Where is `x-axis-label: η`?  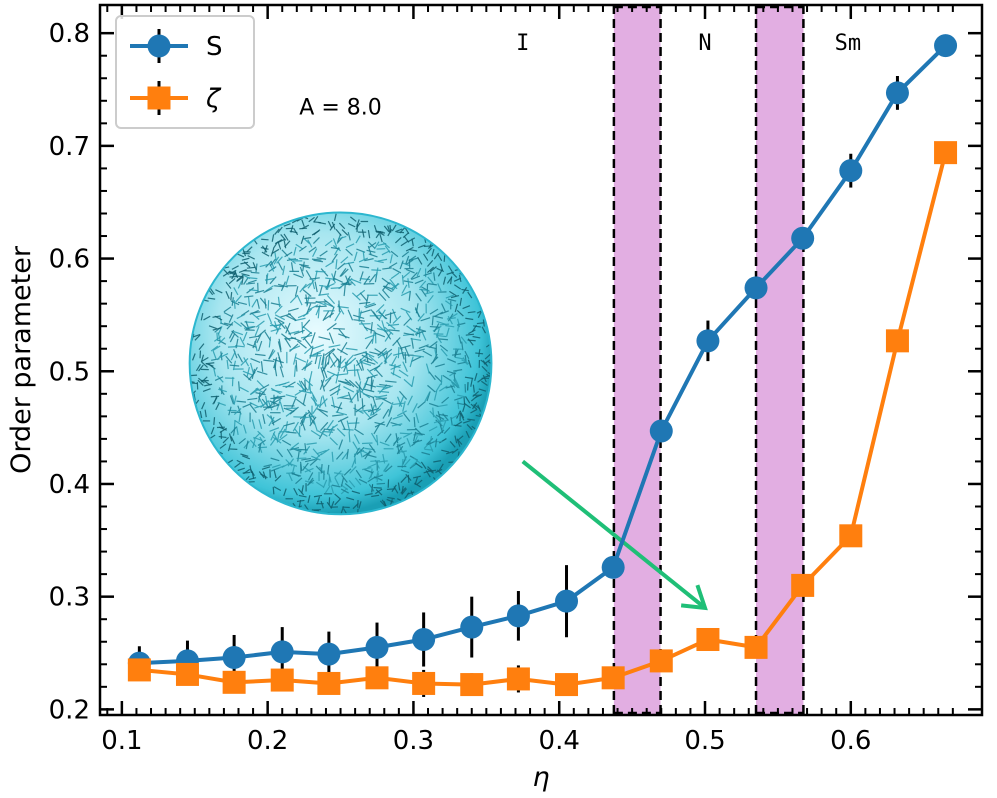 x-axis-label: η is located at coordinates (540, 777).